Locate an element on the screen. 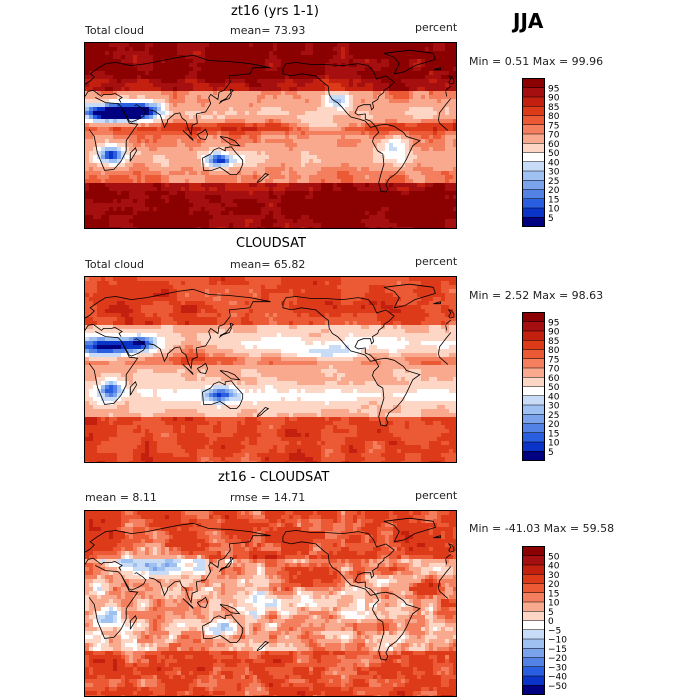 The height and width of the screenshot is (700, 700). colorbar-tick-label: 20 is located at coordinates (554, 191).